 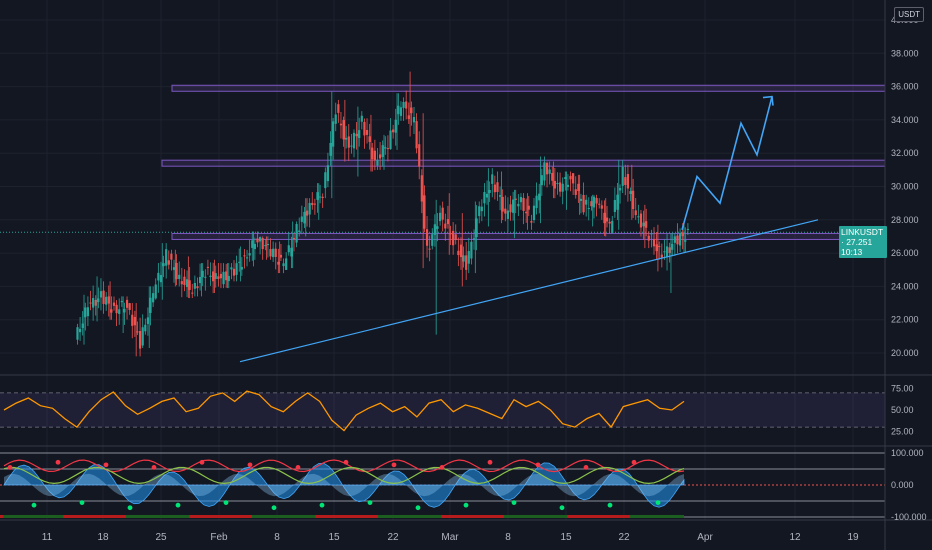 What do you see at coordinates (909, 14) in the screenshot?
I see `currency-label: USDT` at bounding box center [909, 14].